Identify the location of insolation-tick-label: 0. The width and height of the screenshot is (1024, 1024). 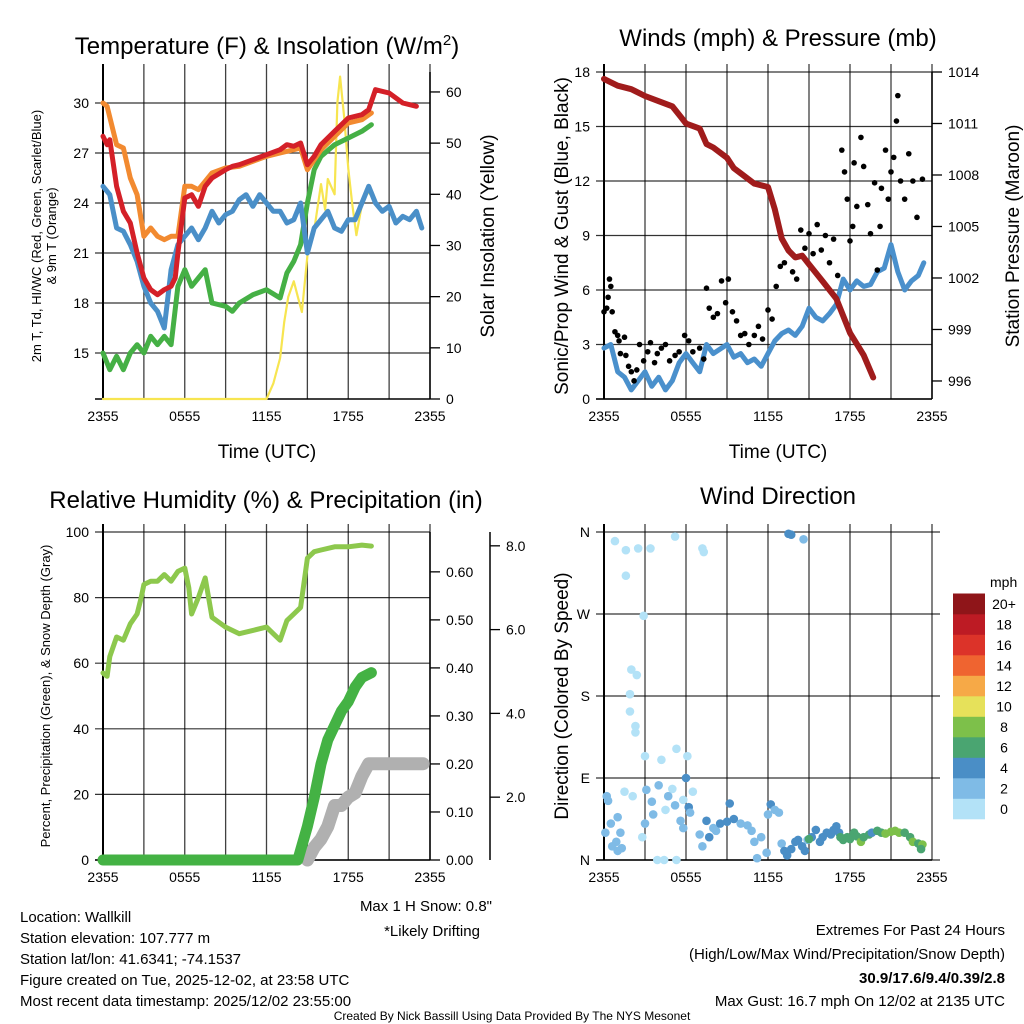
(450, 399).